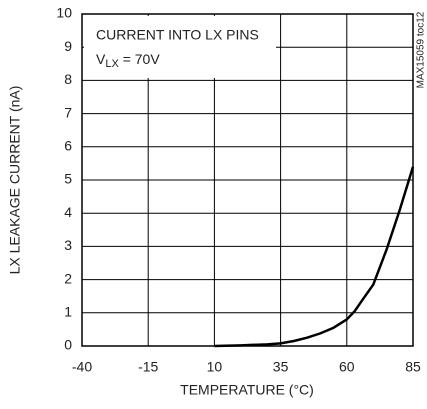 This screenshot has width=427, height=409. Describe the element at coordinates (112, 64) in the screenshot. I see `annotation-subscript: LX` at that location.